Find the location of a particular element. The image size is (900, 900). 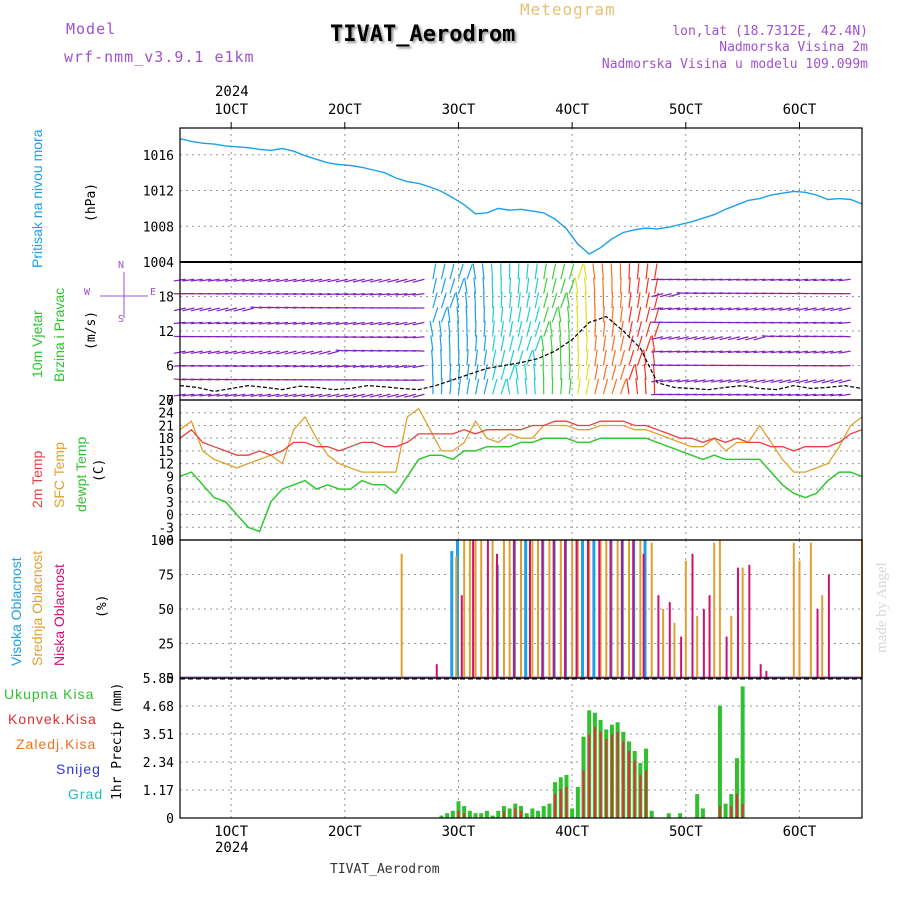

panel-bg-temperature is located at coordinates (521, 470).